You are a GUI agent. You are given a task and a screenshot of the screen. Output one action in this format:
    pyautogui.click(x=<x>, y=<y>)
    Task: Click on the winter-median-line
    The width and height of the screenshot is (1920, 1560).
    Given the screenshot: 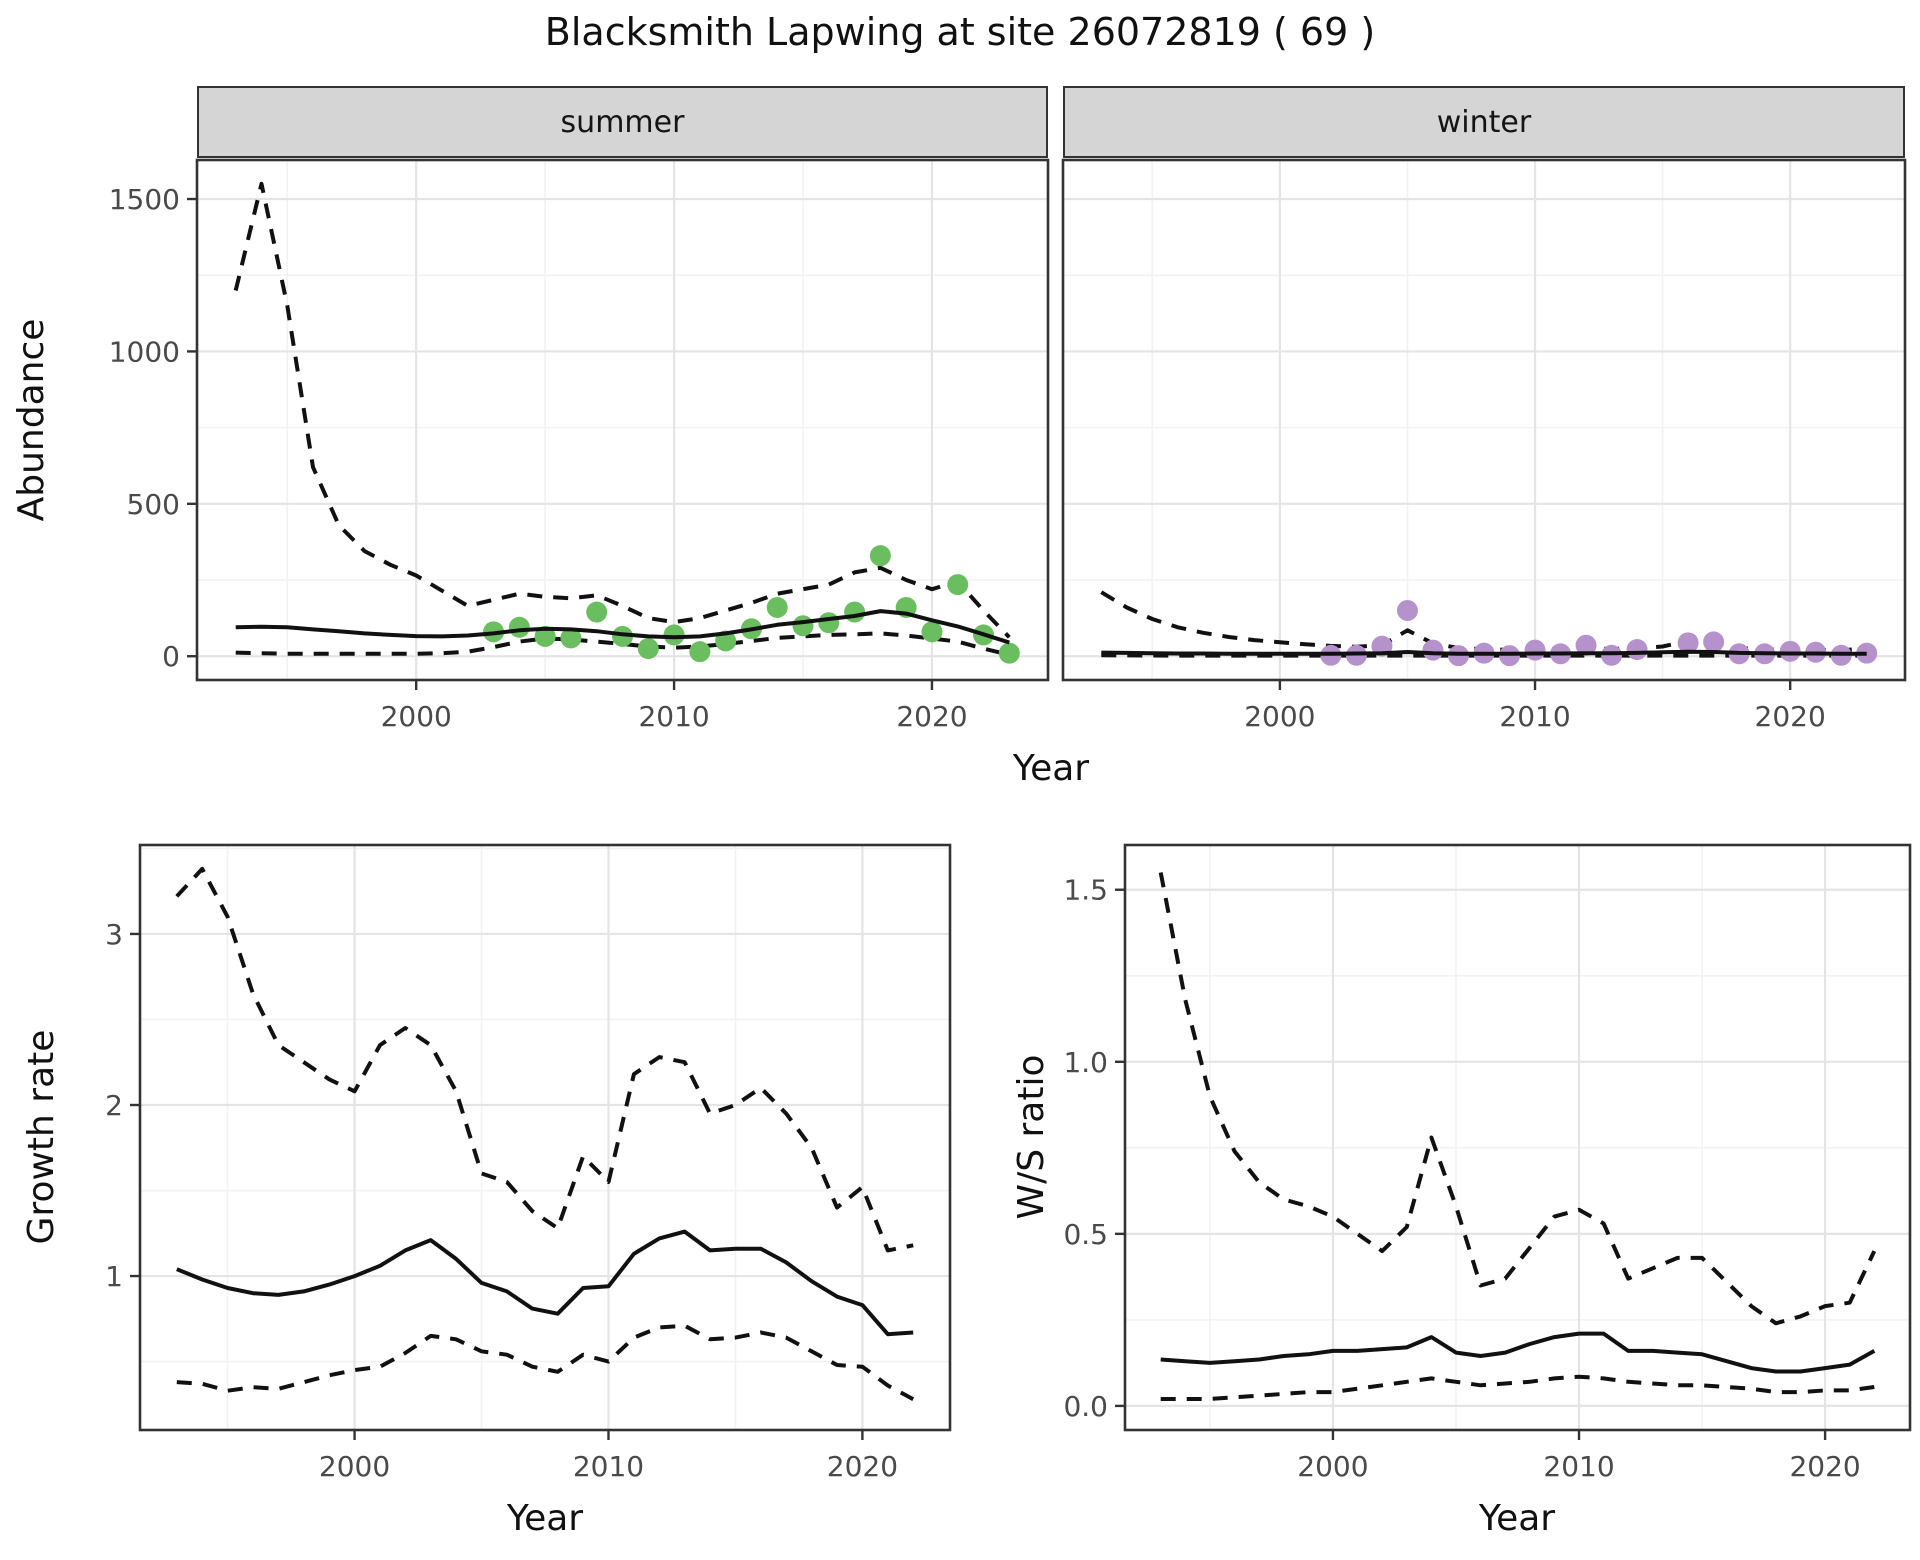 What is the action you would take?
    pyautogui.click(x=1484, y=652)
    